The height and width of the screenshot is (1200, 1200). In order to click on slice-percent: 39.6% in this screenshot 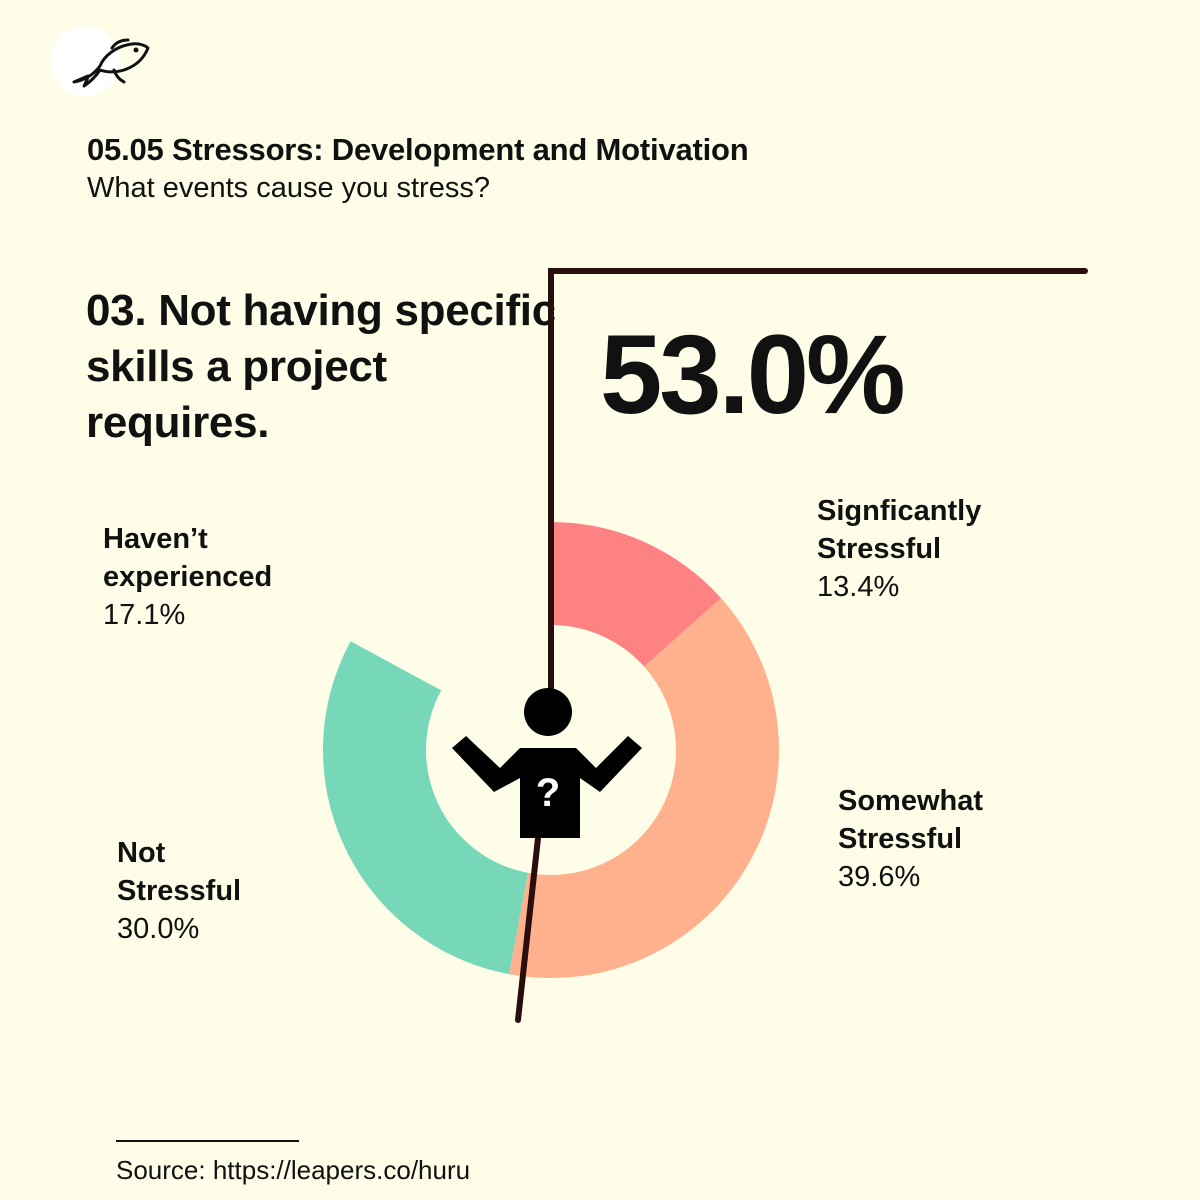, I will do `click(879, 877)`.